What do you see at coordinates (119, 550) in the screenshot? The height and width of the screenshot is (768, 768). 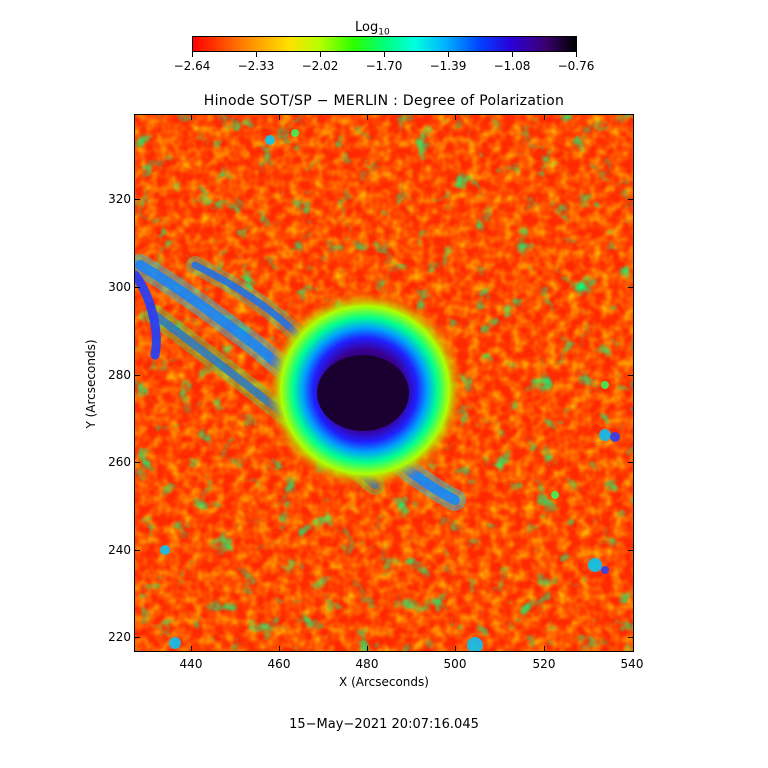 I see `y-tick-label: 240` at bounding box center [119, 550].